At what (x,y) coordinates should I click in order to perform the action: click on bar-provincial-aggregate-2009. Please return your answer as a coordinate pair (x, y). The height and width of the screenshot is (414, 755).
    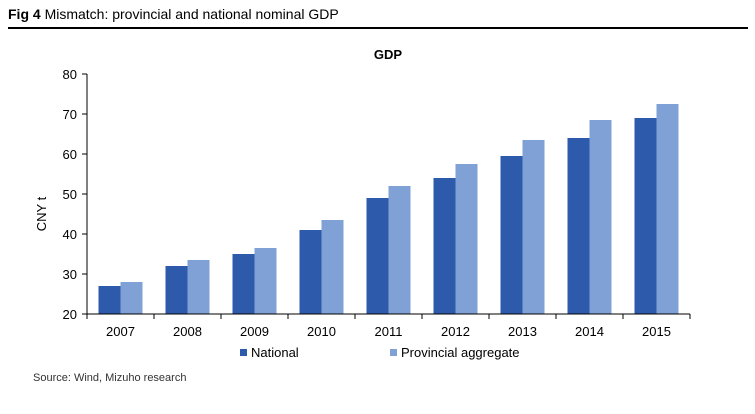
    Looking at the image, I should click on (265, 281).